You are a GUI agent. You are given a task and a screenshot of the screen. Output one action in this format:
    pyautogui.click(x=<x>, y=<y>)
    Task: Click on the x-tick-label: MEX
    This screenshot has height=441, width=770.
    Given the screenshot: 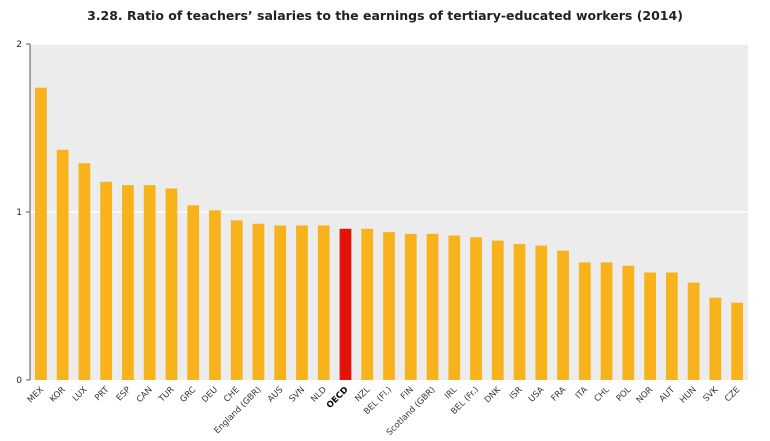 What is the action you would take?
    pyautogui.click(x=36, y=395)
    